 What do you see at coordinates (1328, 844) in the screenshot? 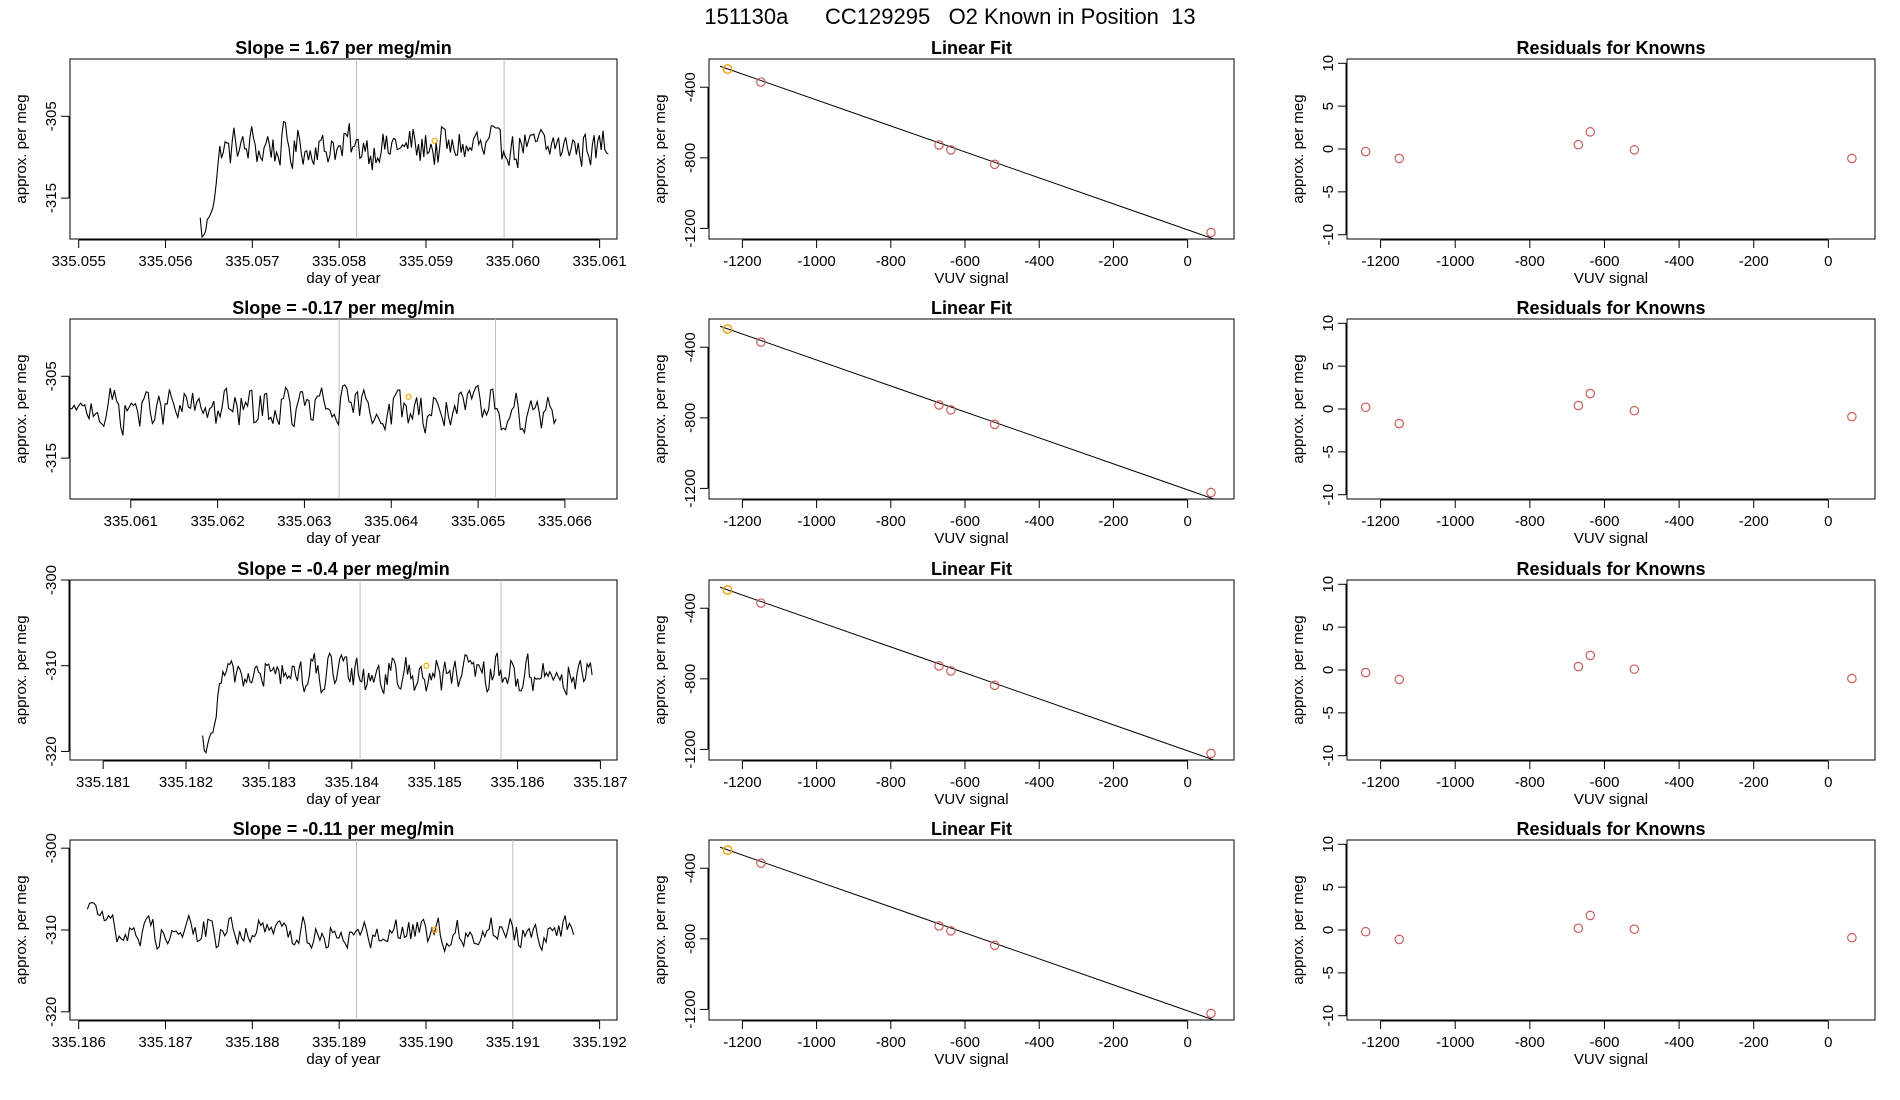
I see `y-tick-label: 10` at bounding box center [1328, 844].